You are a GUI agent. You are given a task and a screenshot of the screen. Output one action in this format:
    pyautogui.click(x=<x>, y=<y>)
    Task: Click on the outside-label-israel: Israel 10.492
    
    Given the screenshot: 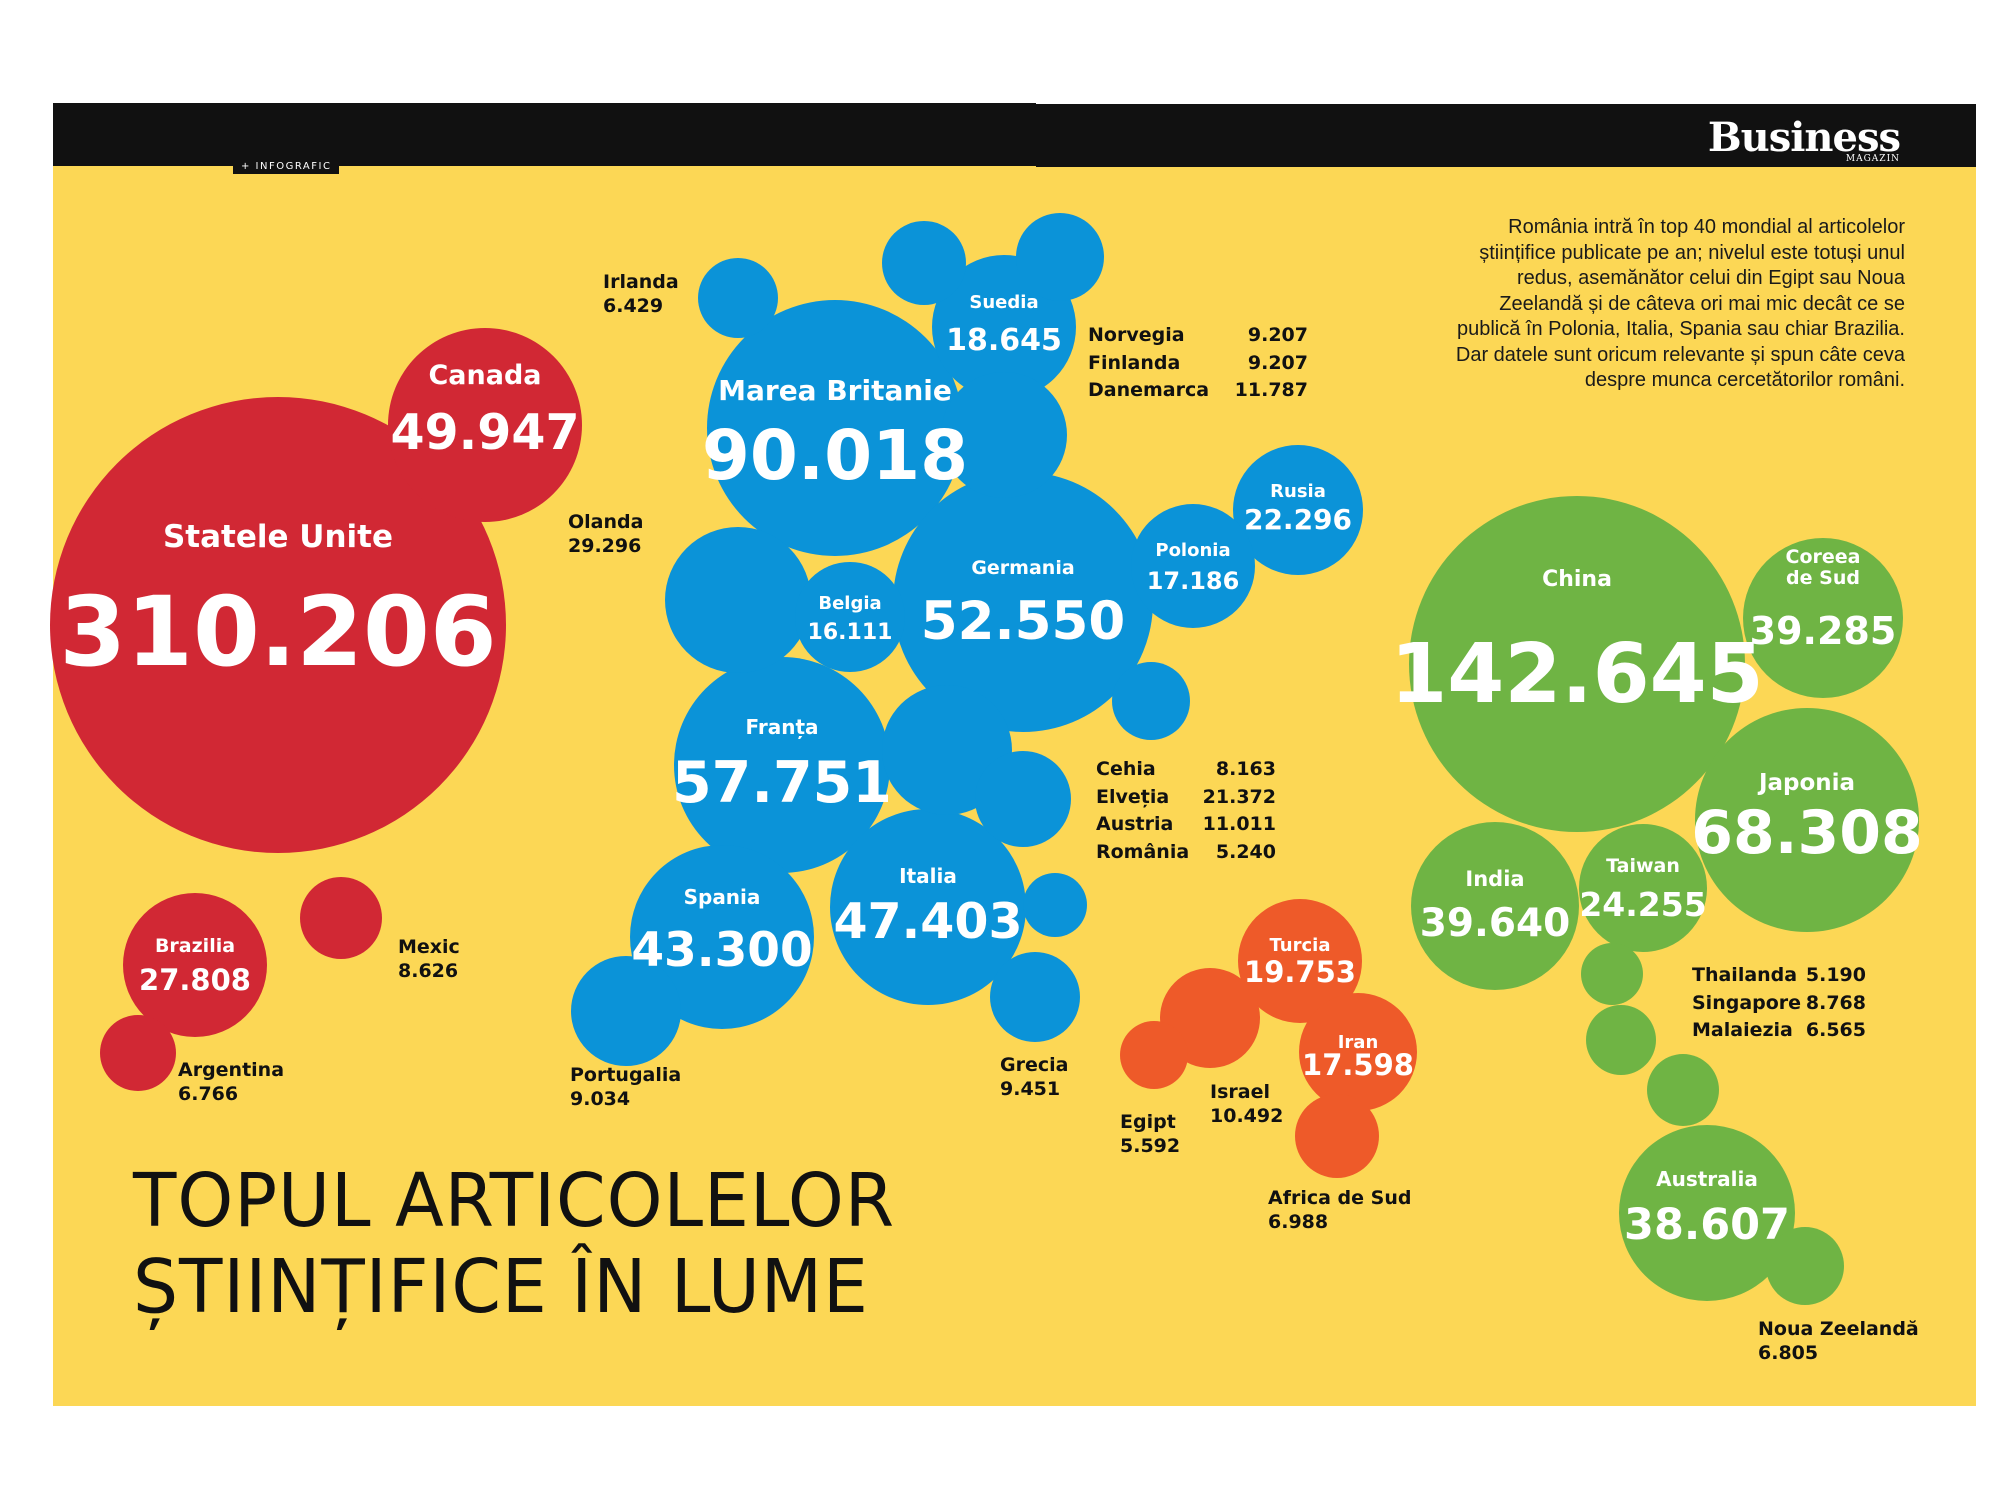 What is the action you would take?
    pyautogui.click(x=1246, y=1104)
    